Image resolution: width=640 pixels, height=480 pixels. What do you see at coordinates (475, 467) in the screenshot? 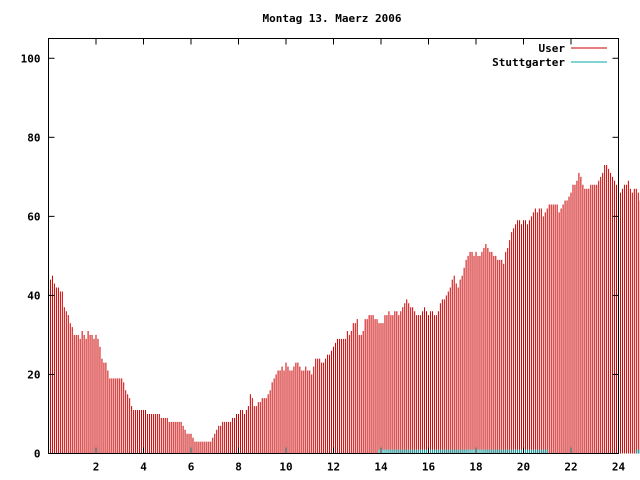
I see `x-tick-label: 18` at bounding box center [475, 467].